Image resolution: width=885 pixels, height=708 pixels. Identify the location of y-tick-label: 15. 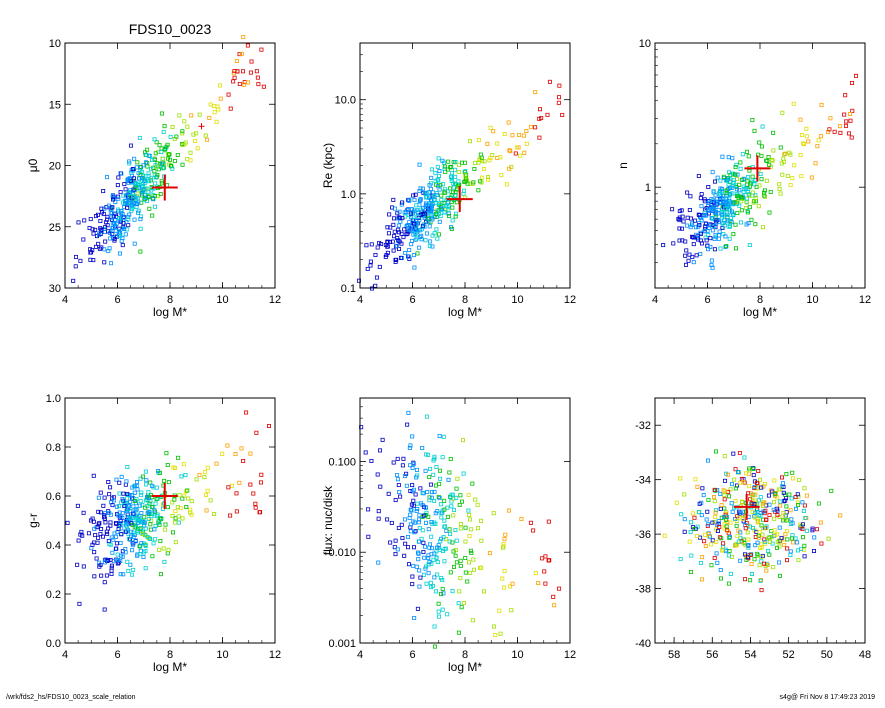
(55, 105).